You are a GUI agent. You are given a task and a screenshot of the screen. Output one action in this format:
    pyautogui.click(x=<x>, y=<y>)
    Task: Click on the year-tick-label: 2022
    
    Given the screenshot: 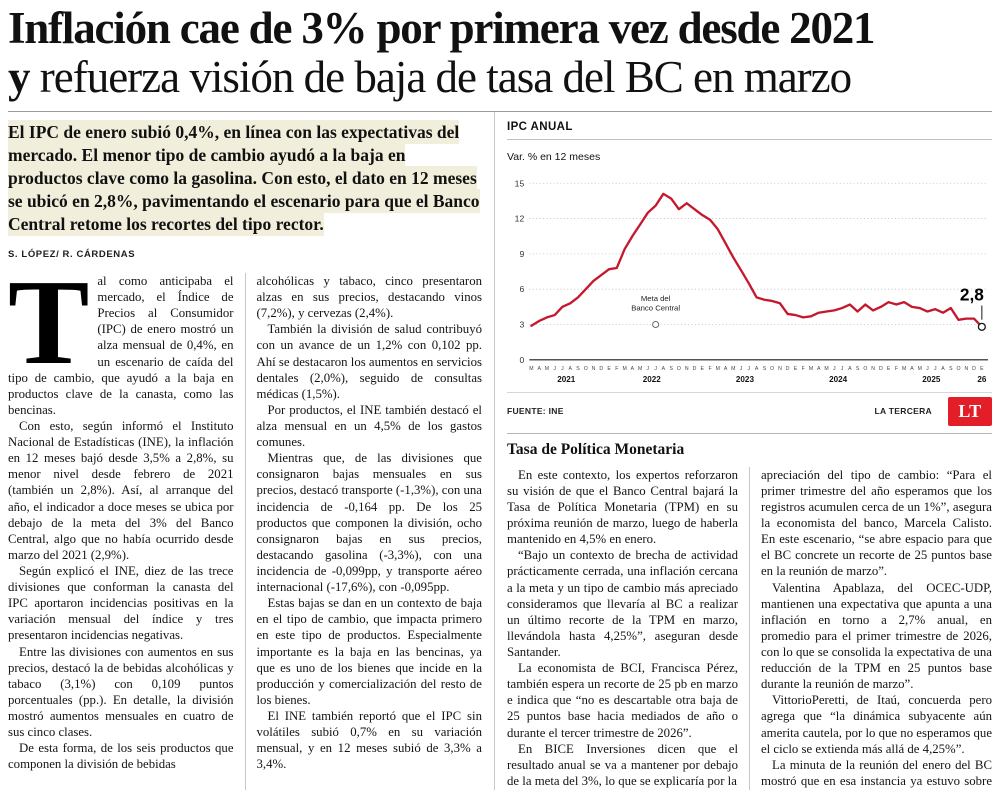 What is the action you would take?
    pyautogui.click(x=652, y=379)
    